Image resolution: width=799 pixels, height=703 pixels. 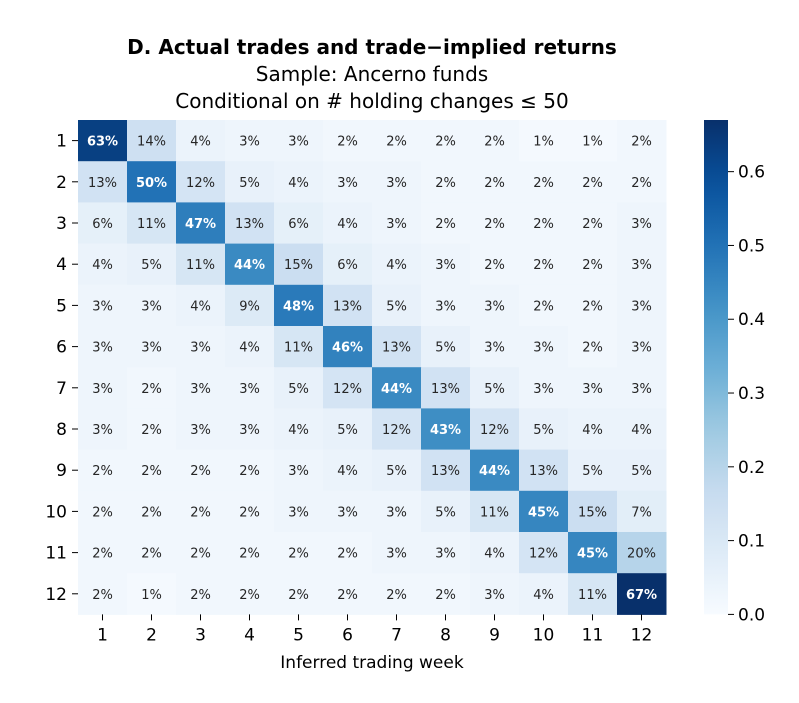 I want to click on x-tick-label: 10, so click(x=544, y=635).